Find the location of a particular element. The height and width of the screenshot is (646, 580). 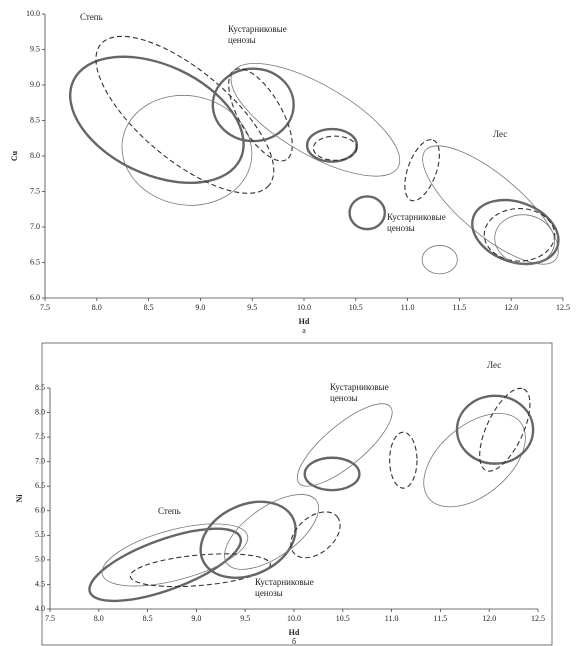

caption: б is located at coordinates (294, 641).